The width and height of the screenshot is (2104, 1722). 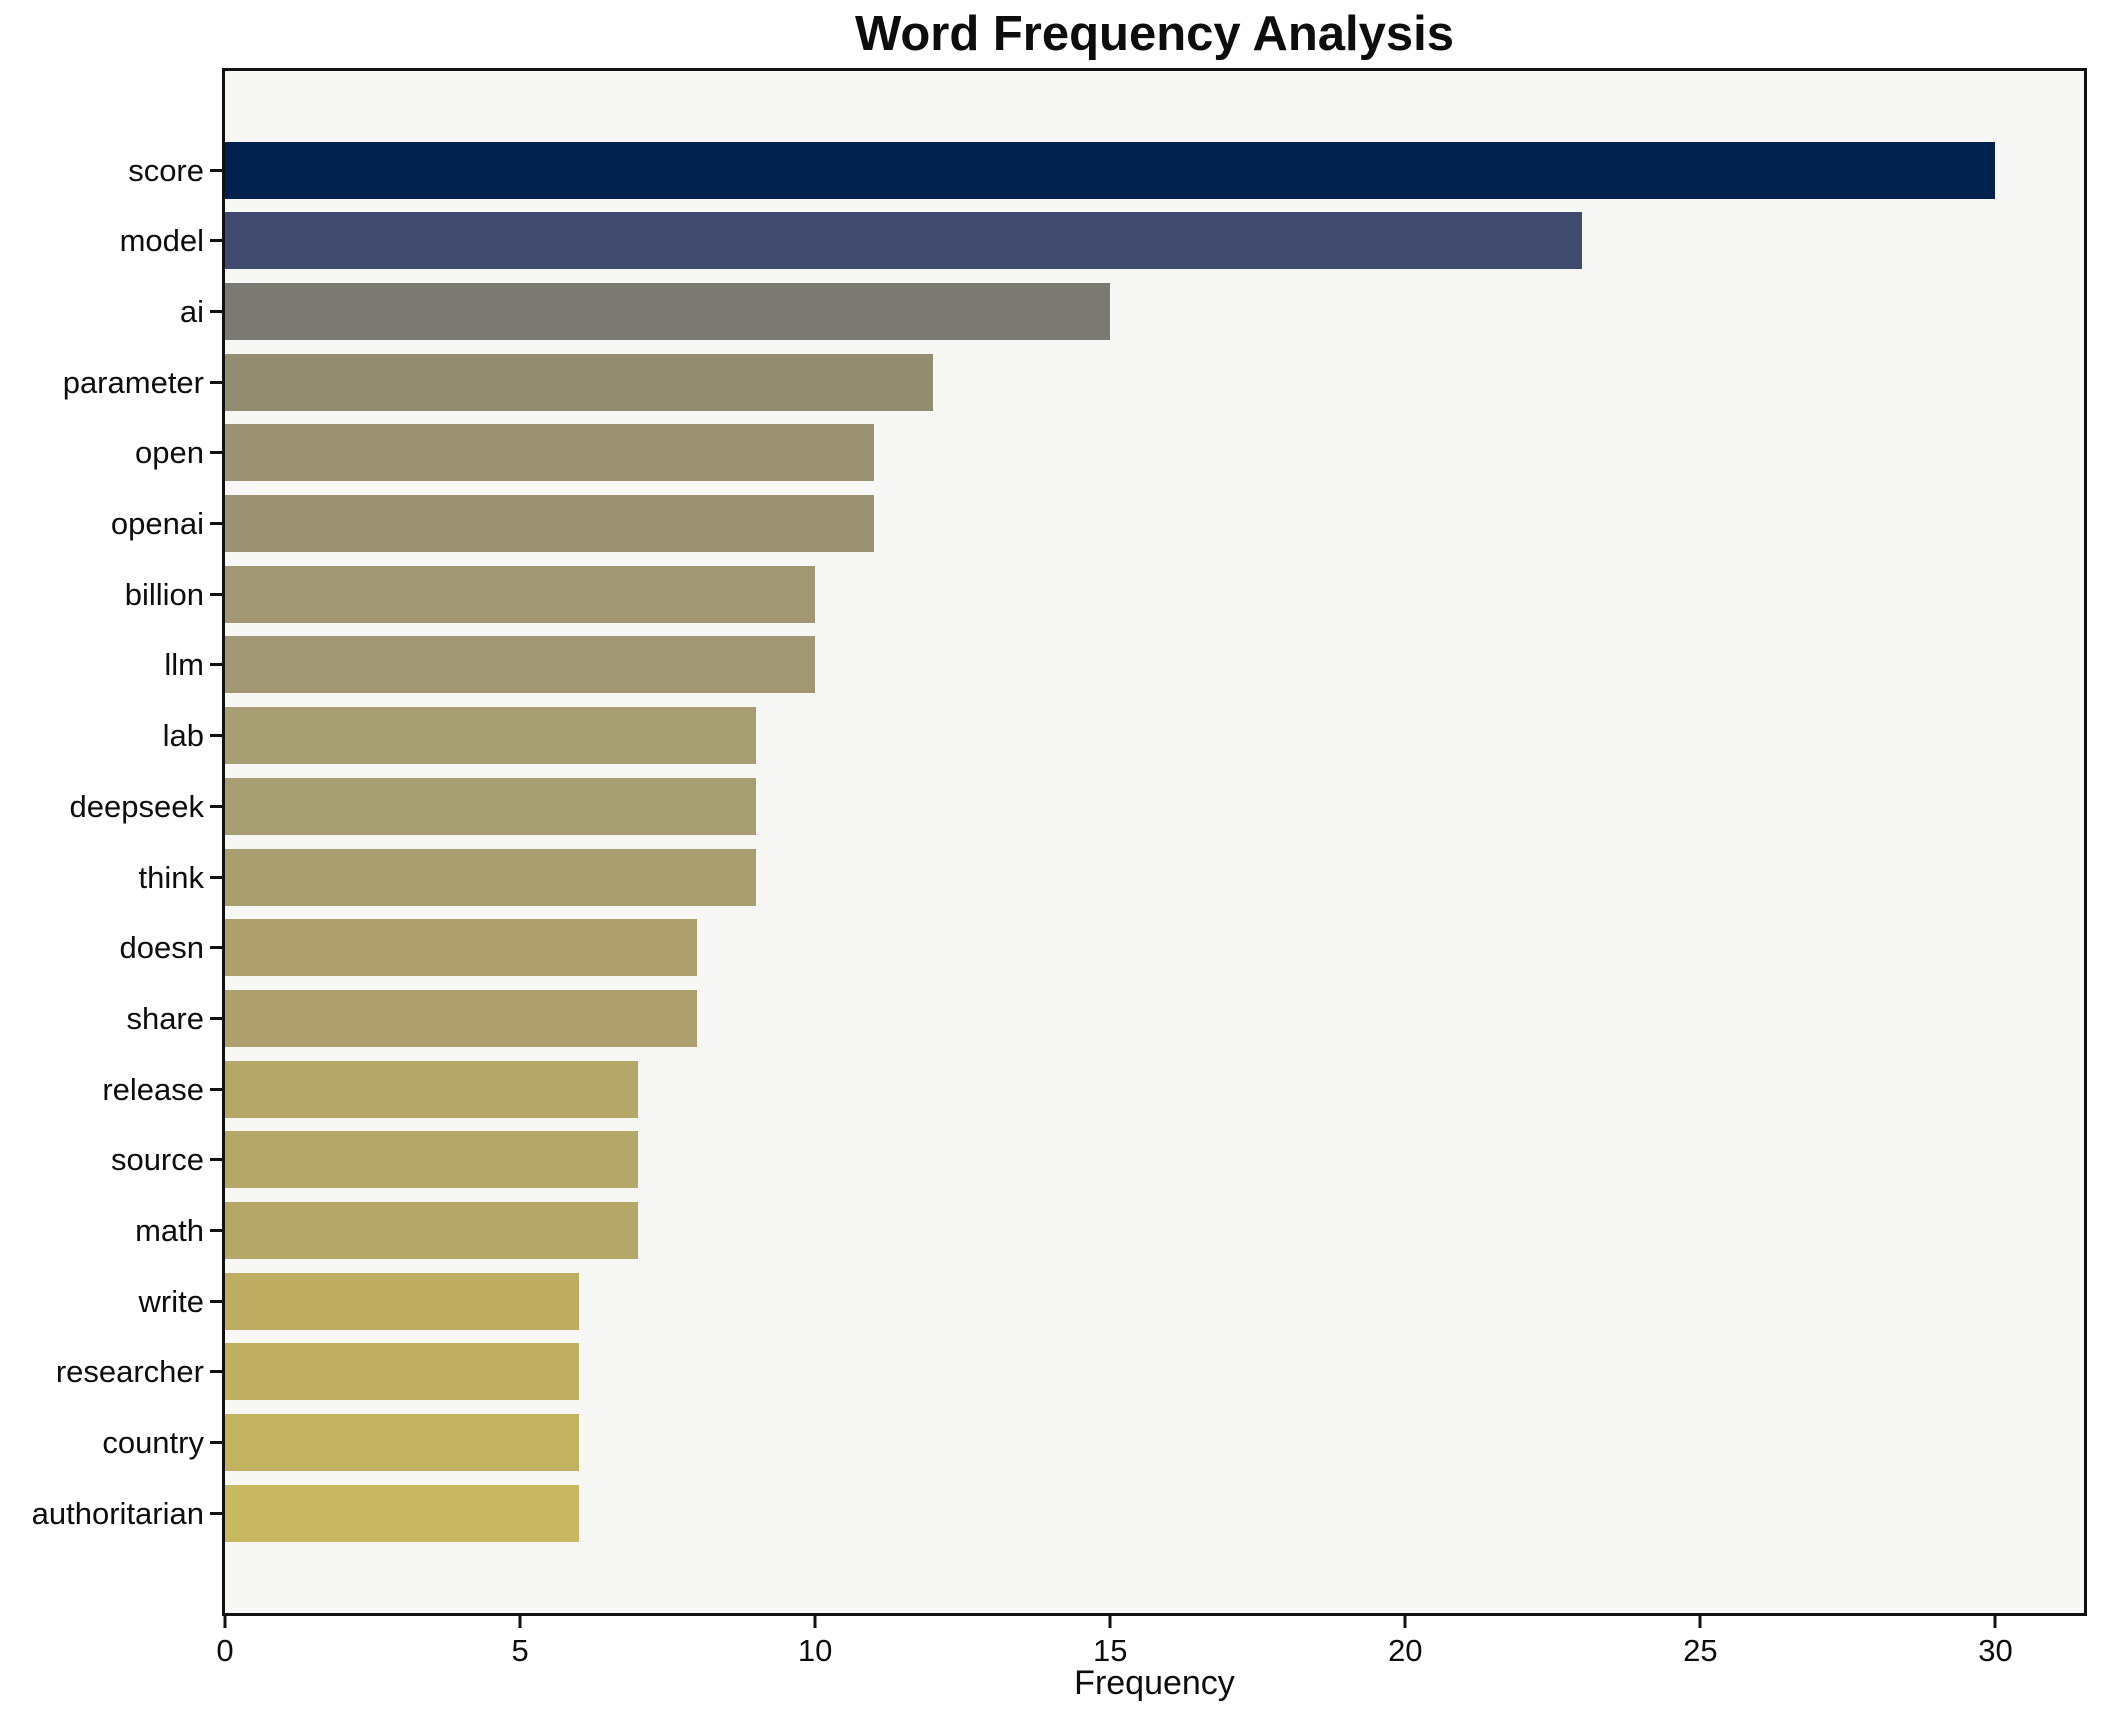 What do you see at coordinates (164, 594) in the screenshot?
I see `y-tick-label-billion: billion` at bounding box center [164, 594].